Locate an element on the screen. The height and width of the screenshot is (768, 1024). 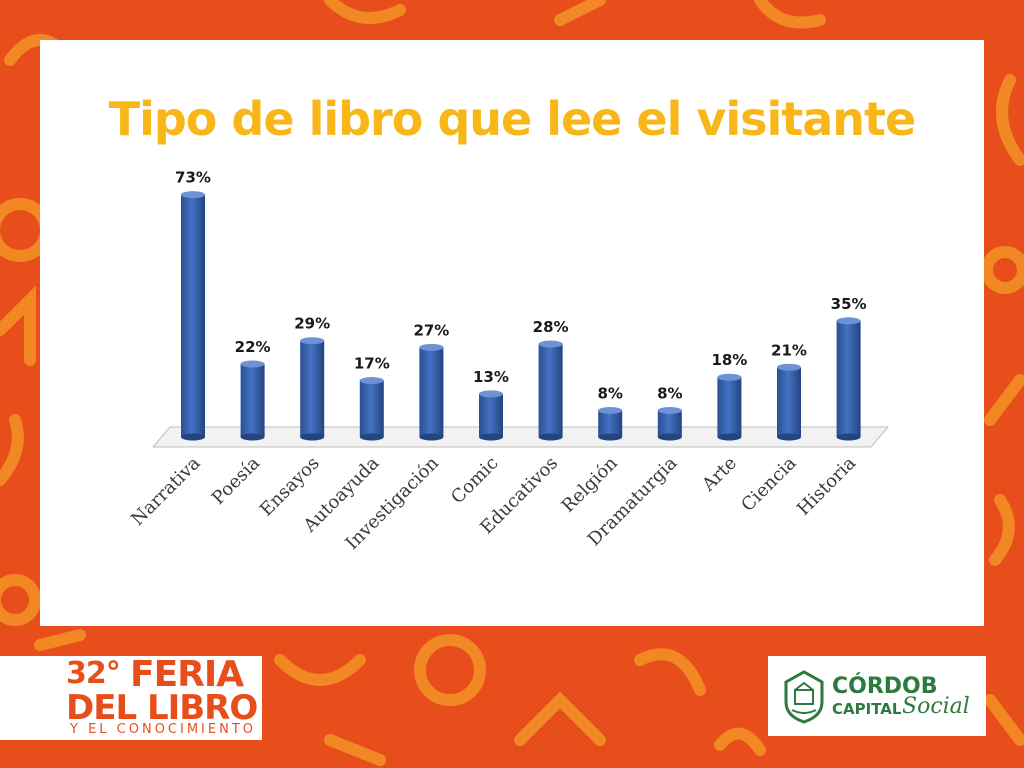
chart-floor is located at coordinates (520, 437).